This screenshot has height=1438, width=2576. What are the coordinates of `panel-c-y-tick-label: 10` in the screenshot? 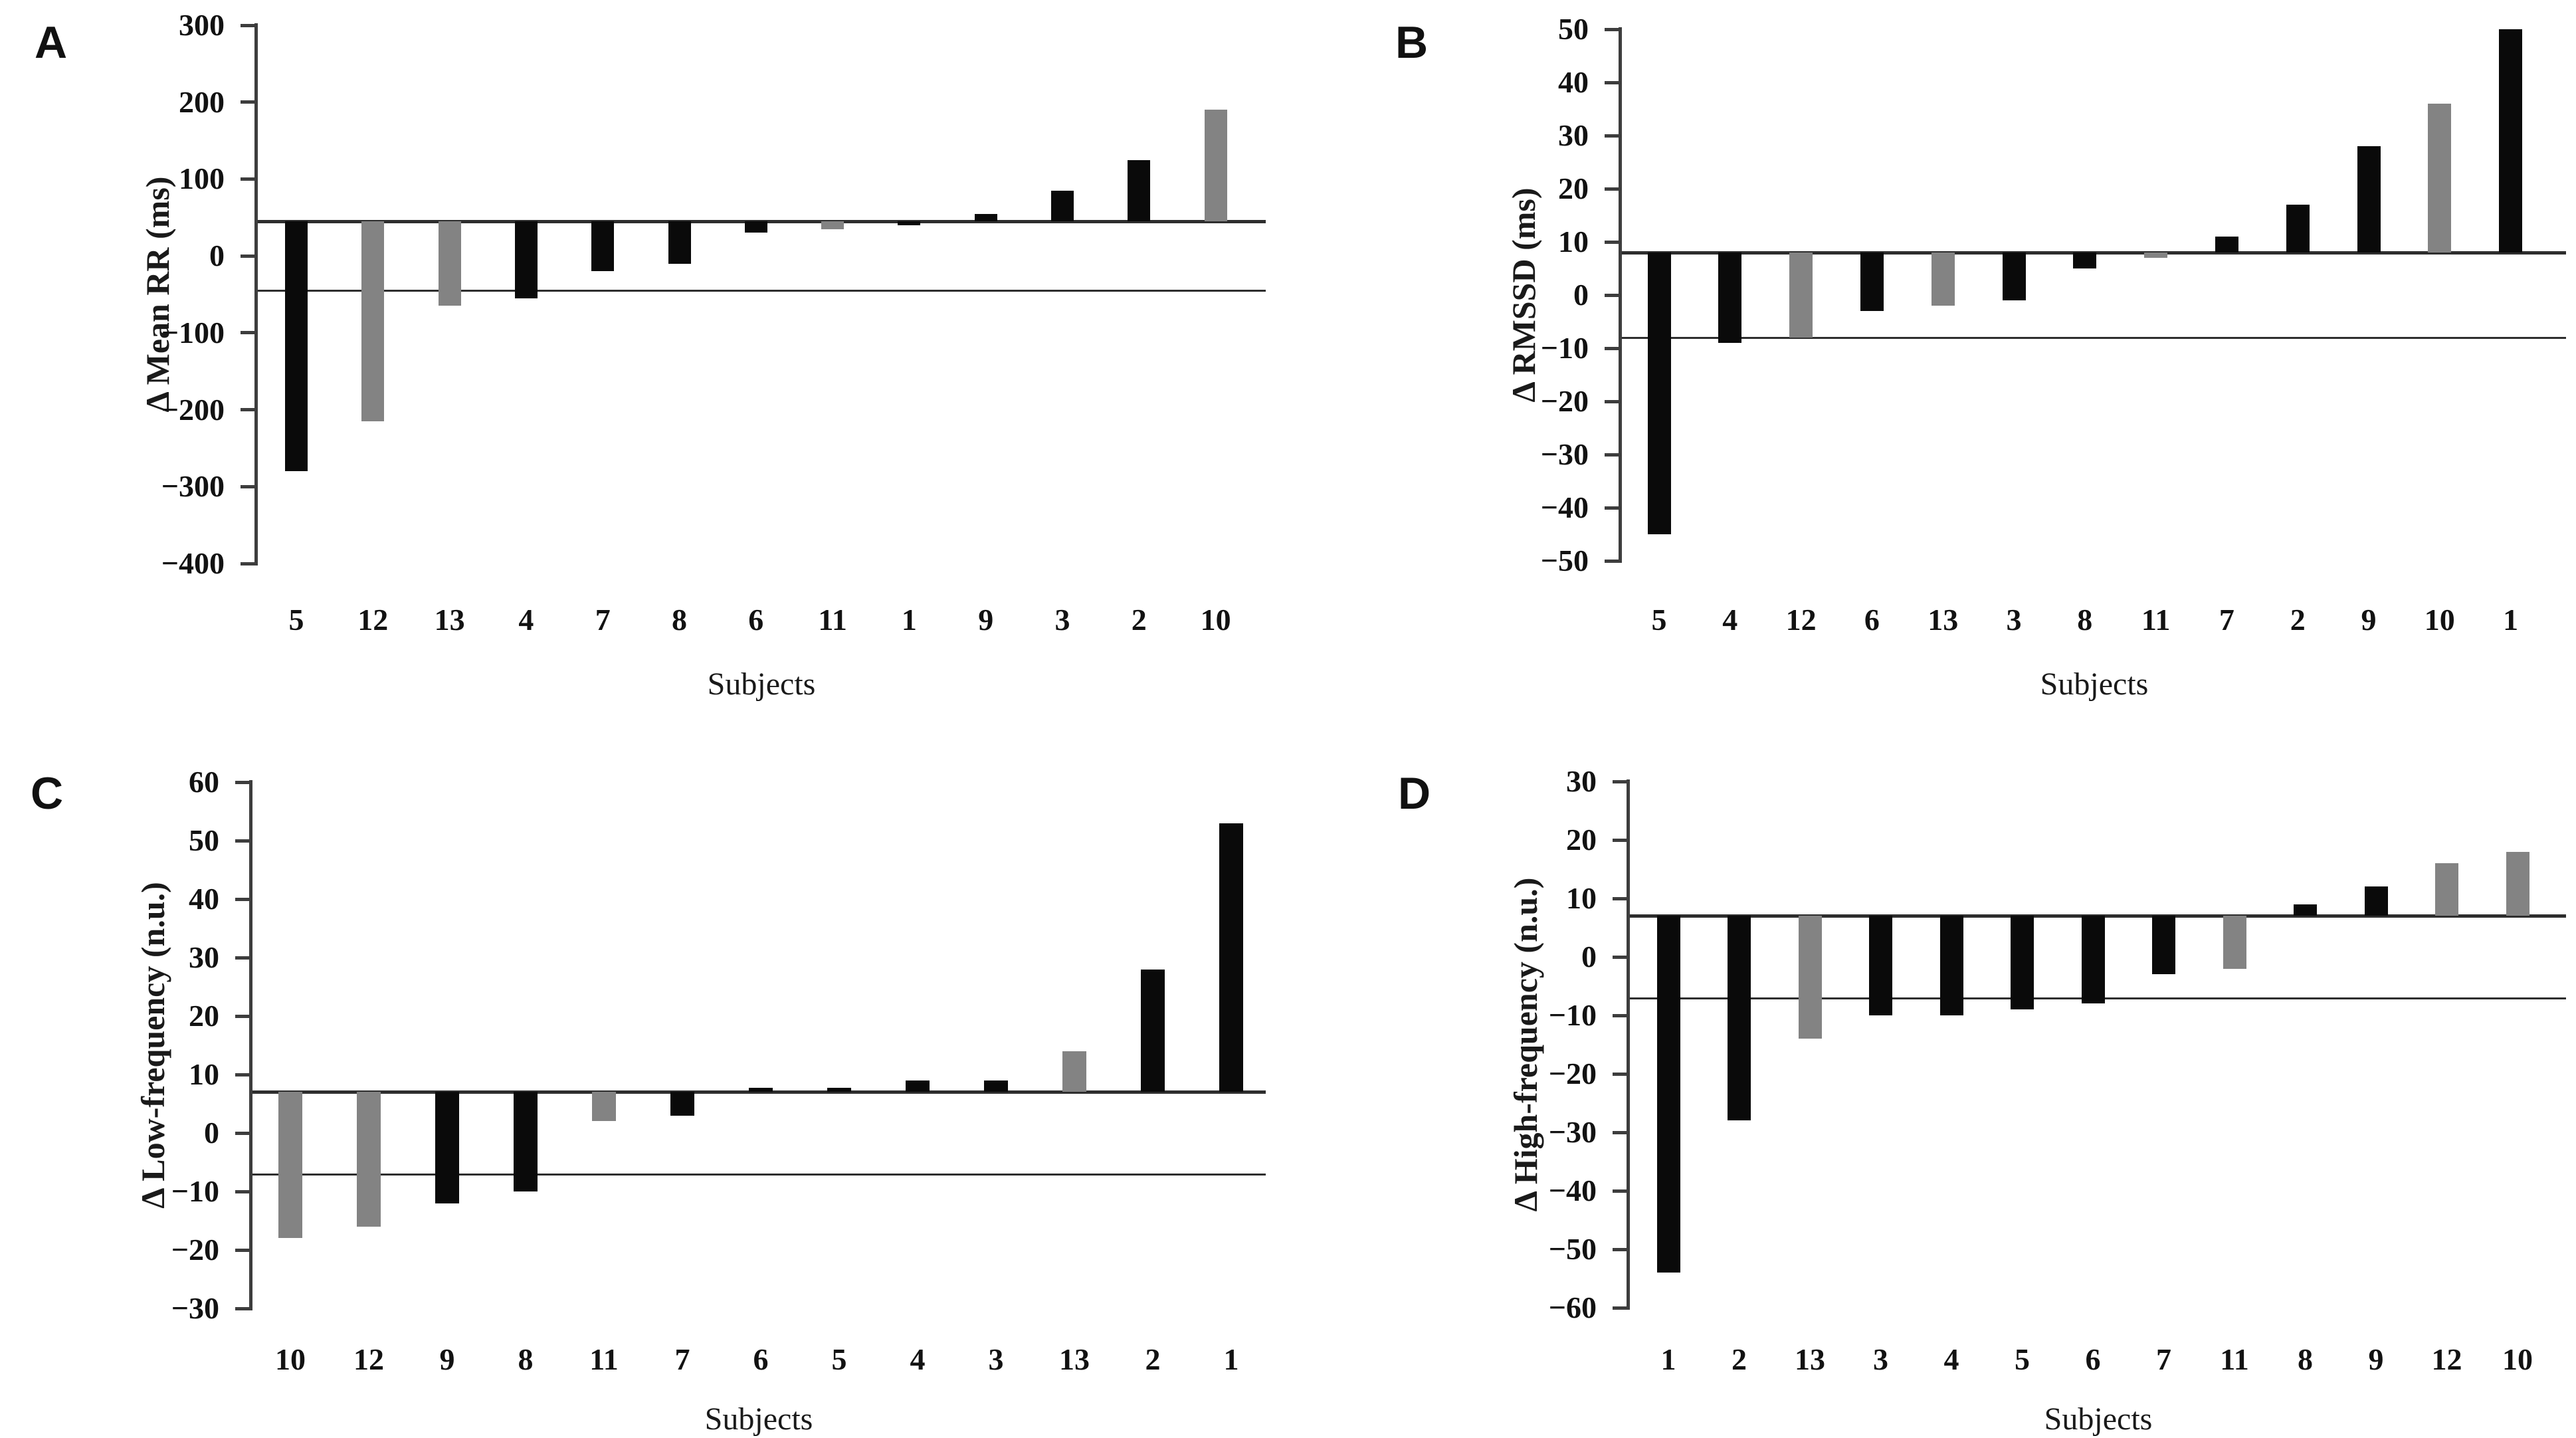 It's located at (204, 1074).